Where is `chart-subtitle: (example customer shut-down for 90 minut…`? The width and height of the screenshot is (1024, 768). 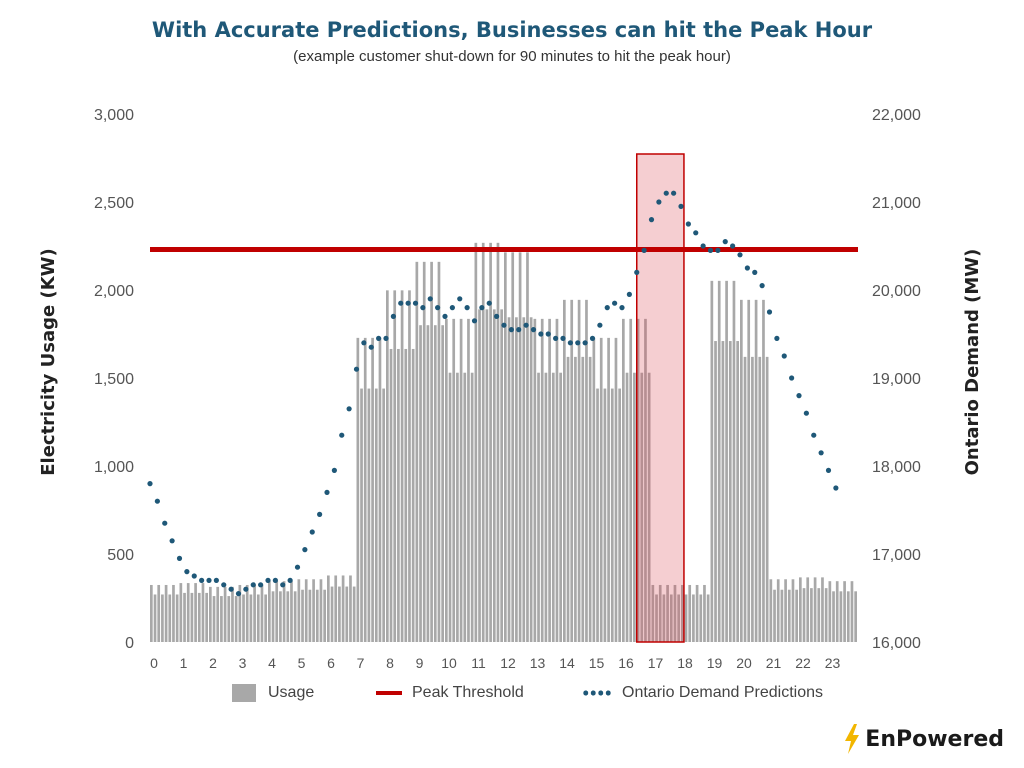
chart-subtitle: (example customer shut-down for 90 minut… is located at coordinates (512, 56).